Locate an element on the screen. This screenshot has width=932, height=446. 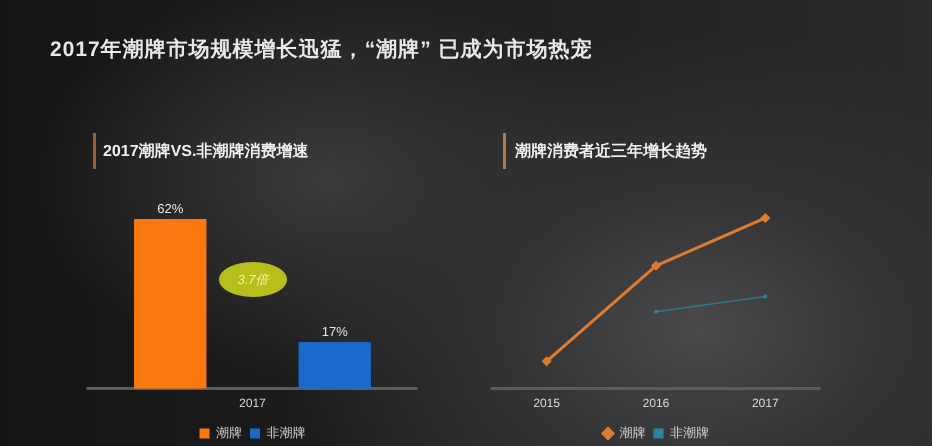
x-tick-label: 2016 is located at coordinates (656, 403).